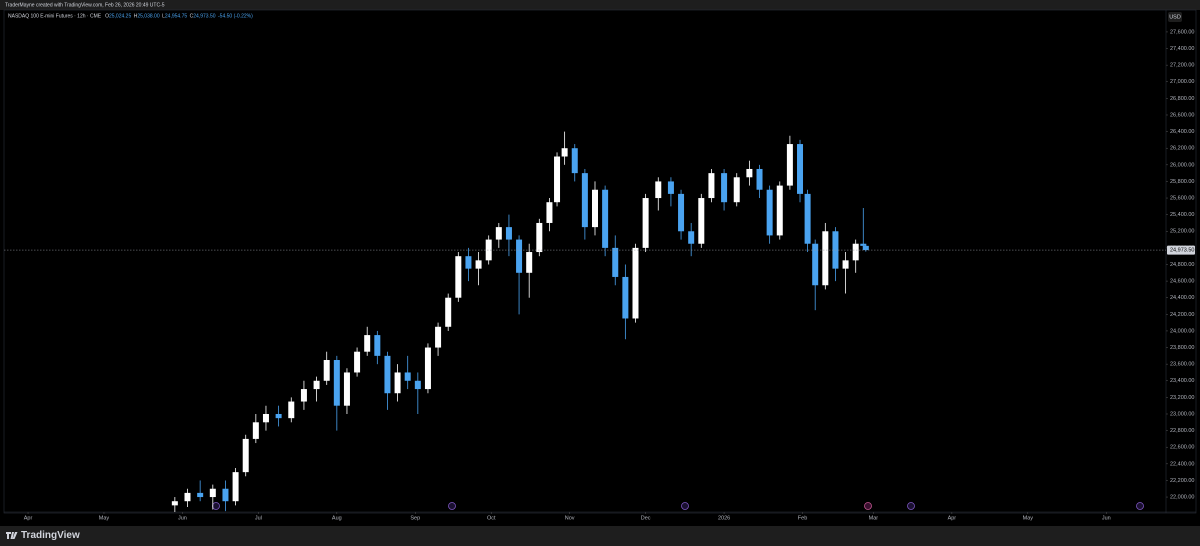 The width and height of the screenshot is (1200, 546). I want to click on x-tick-label: 2026, so click(724, 518).